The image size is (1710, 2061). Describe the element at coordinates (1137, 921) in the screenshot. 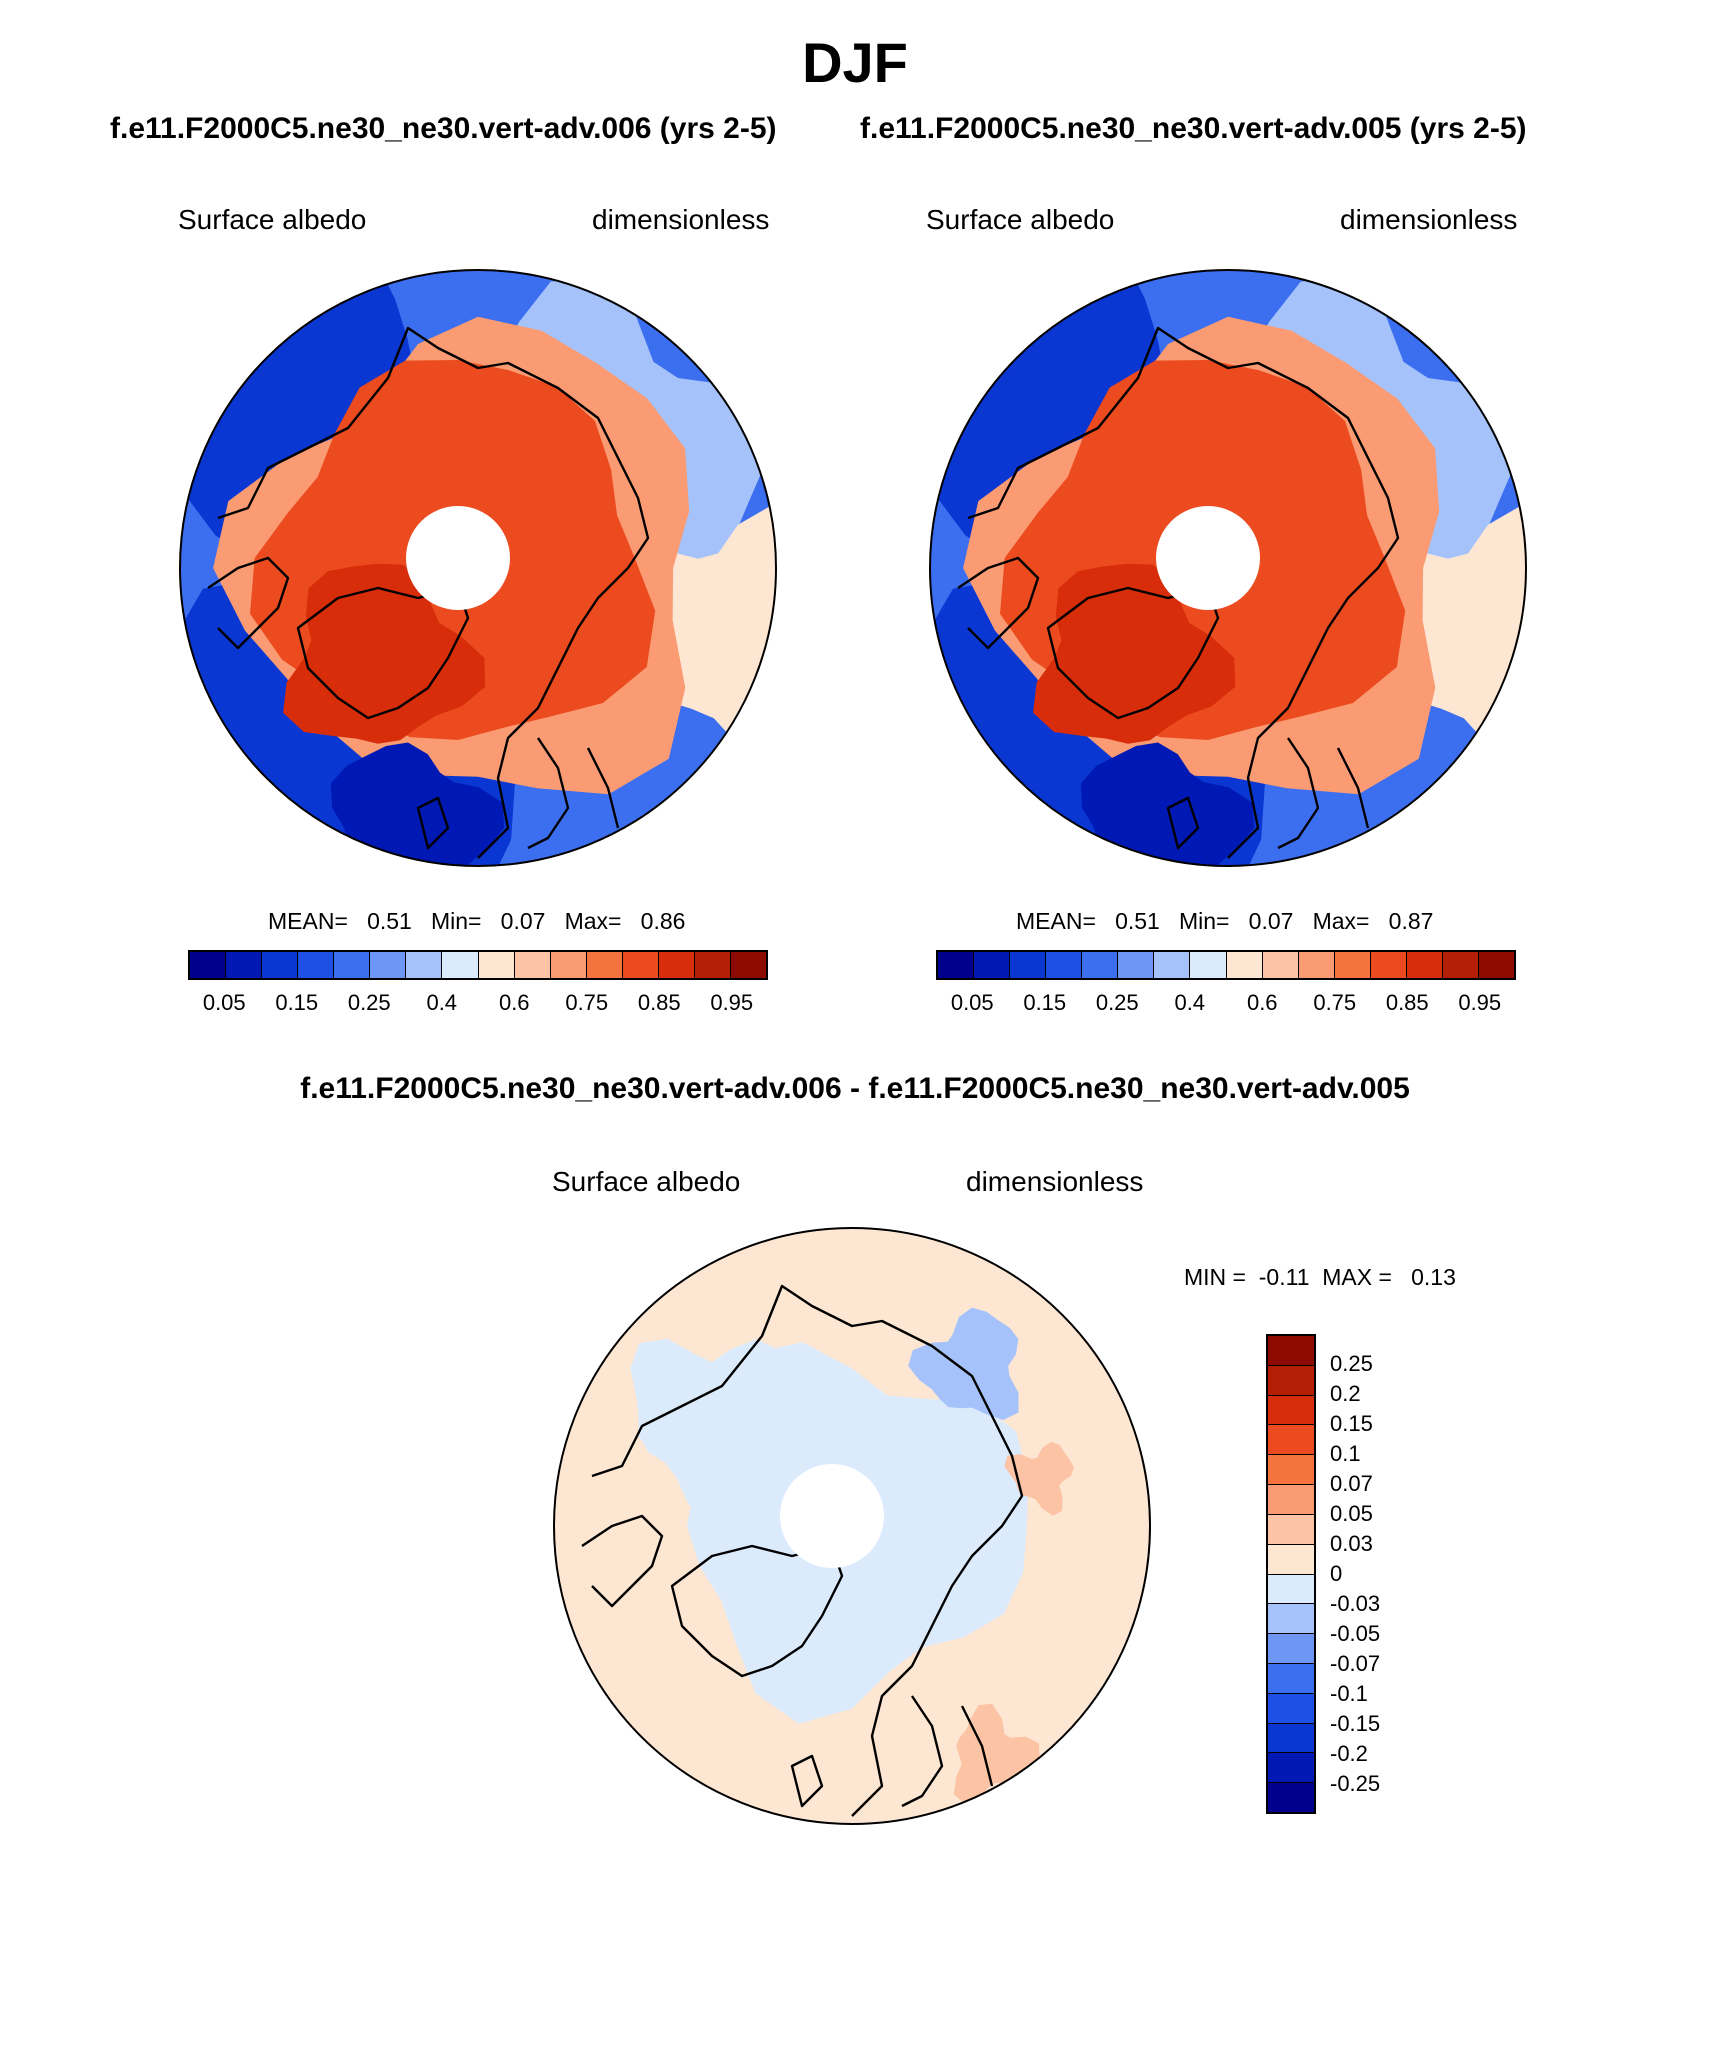

I see `panel-2-mean-value: 0.51` at that location.